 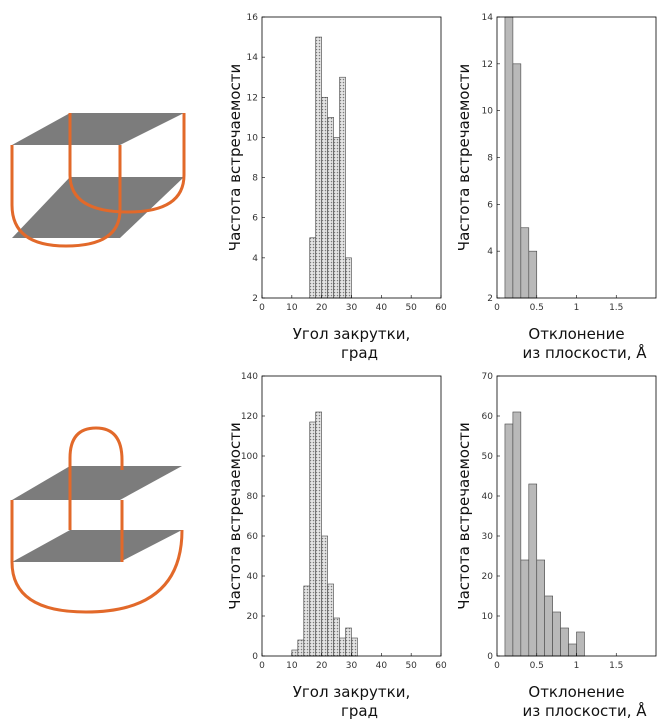 I want to click on x-tick-label: 60, so click(x=441, y=666).